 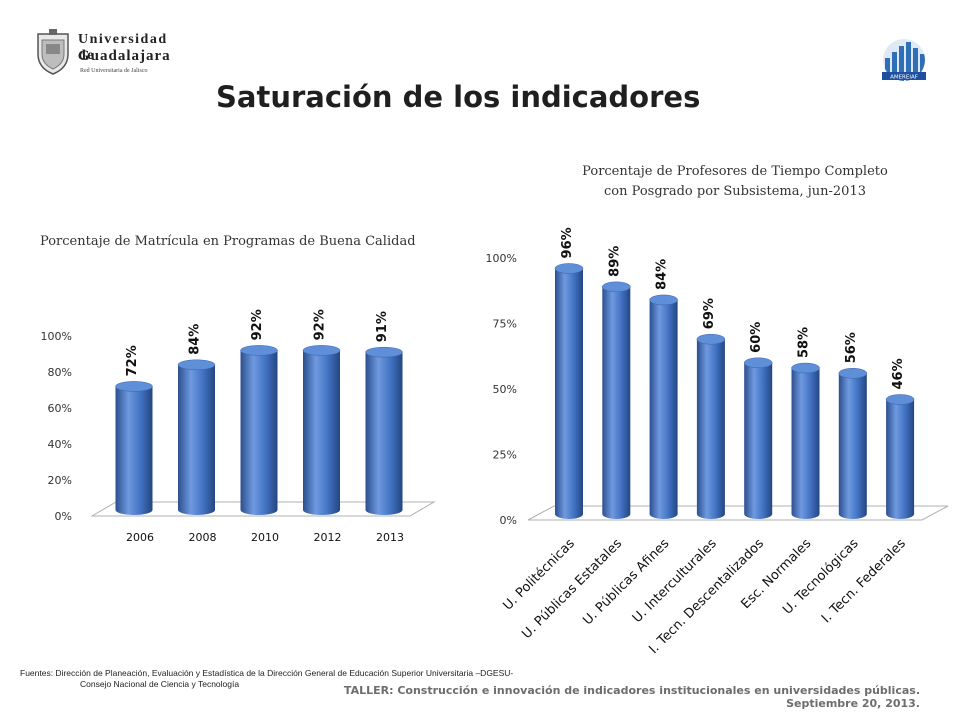 I want to click on page-title: Saturación de los indicadores, so click(x=458, y=97).